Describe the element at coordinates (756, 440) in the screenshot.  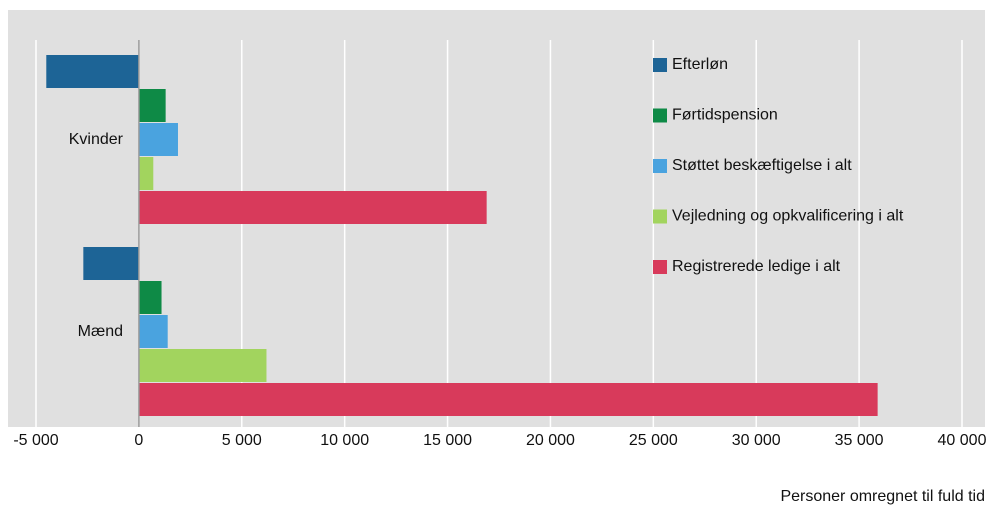
I see `x-tick-label: 30 000` at that location.